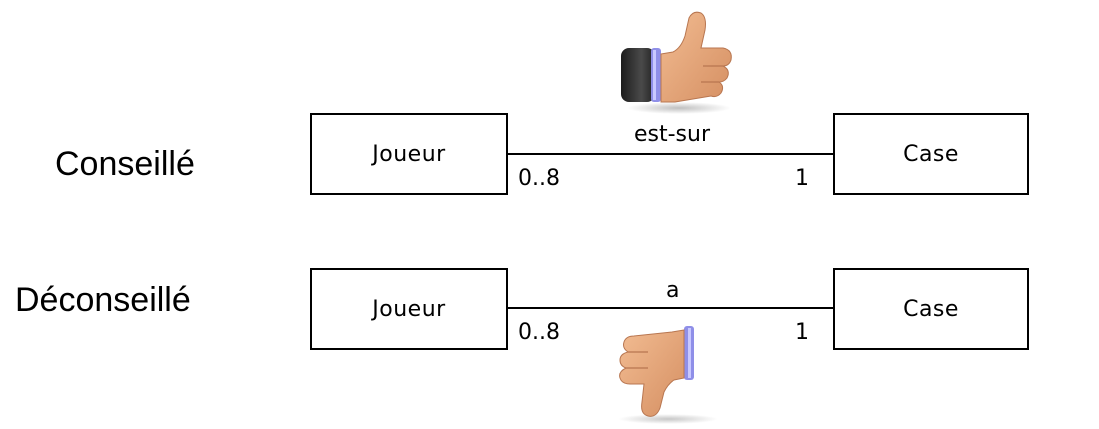 The height and width of the screenshot is (429, 1099). Describe the element at coordinates (125, 164) in the screenshot. I see `recommended-label: Conseillé` at that location.